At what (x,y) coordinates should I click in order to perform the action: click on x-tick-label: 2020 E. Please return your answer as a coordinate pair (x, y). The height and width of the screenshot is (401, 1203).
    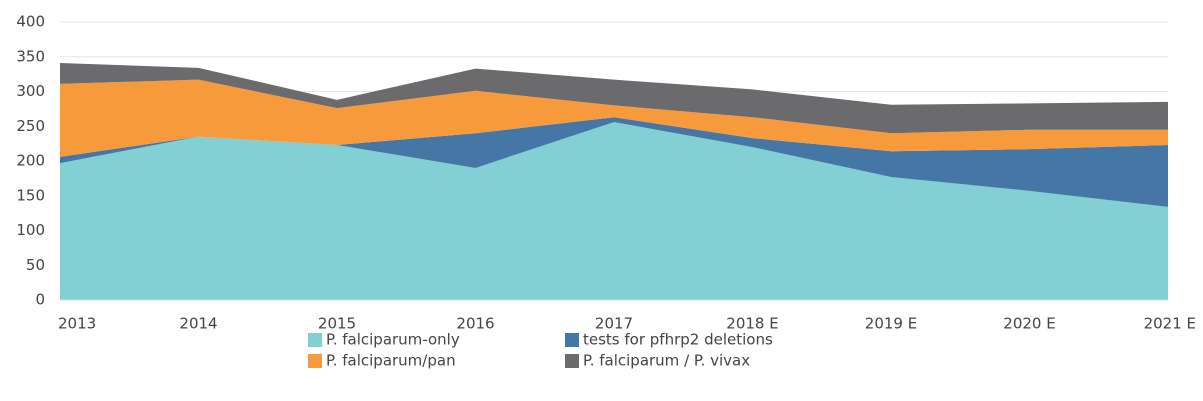
    Looking at the image, I should click on (1029, 324).